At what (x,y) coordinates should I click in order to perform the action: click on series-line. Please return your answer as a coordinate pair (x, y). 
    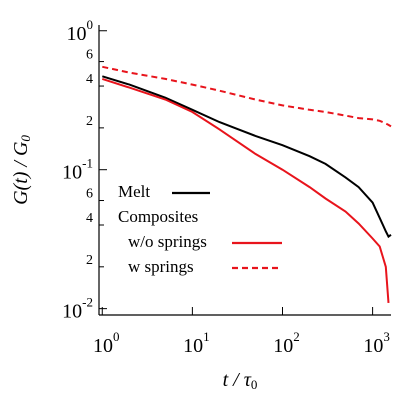
    Looking at the image, I should click on (247, 96).